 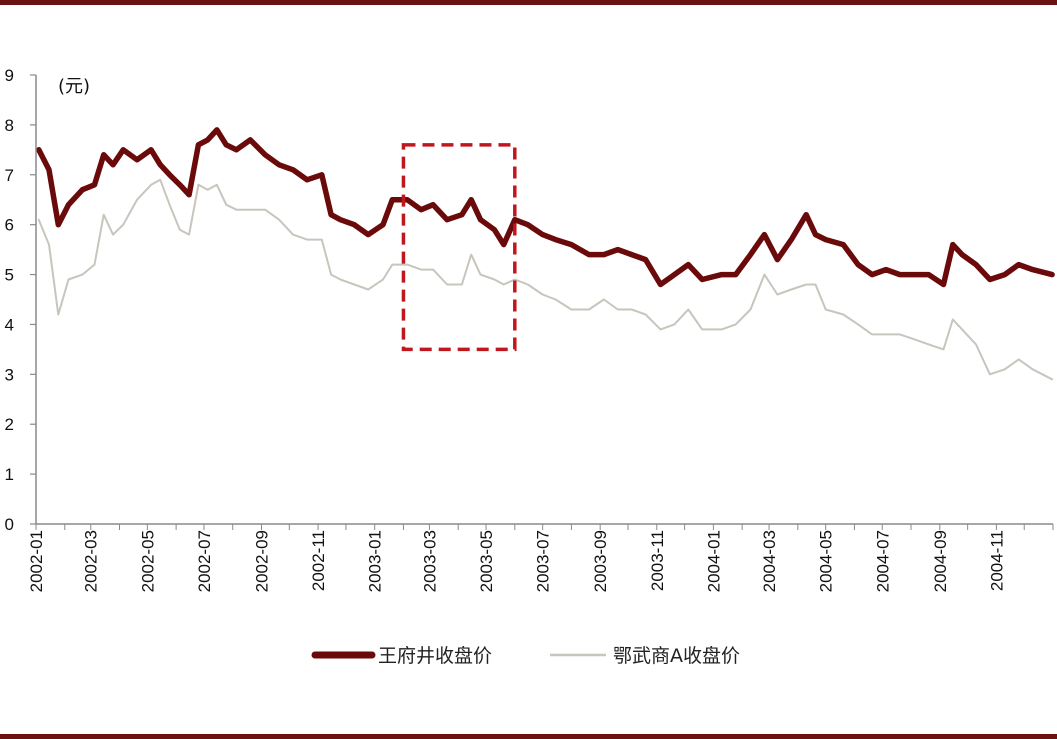 I want to click on x-tick-label: 2004-05, so click(x=826, y=561).